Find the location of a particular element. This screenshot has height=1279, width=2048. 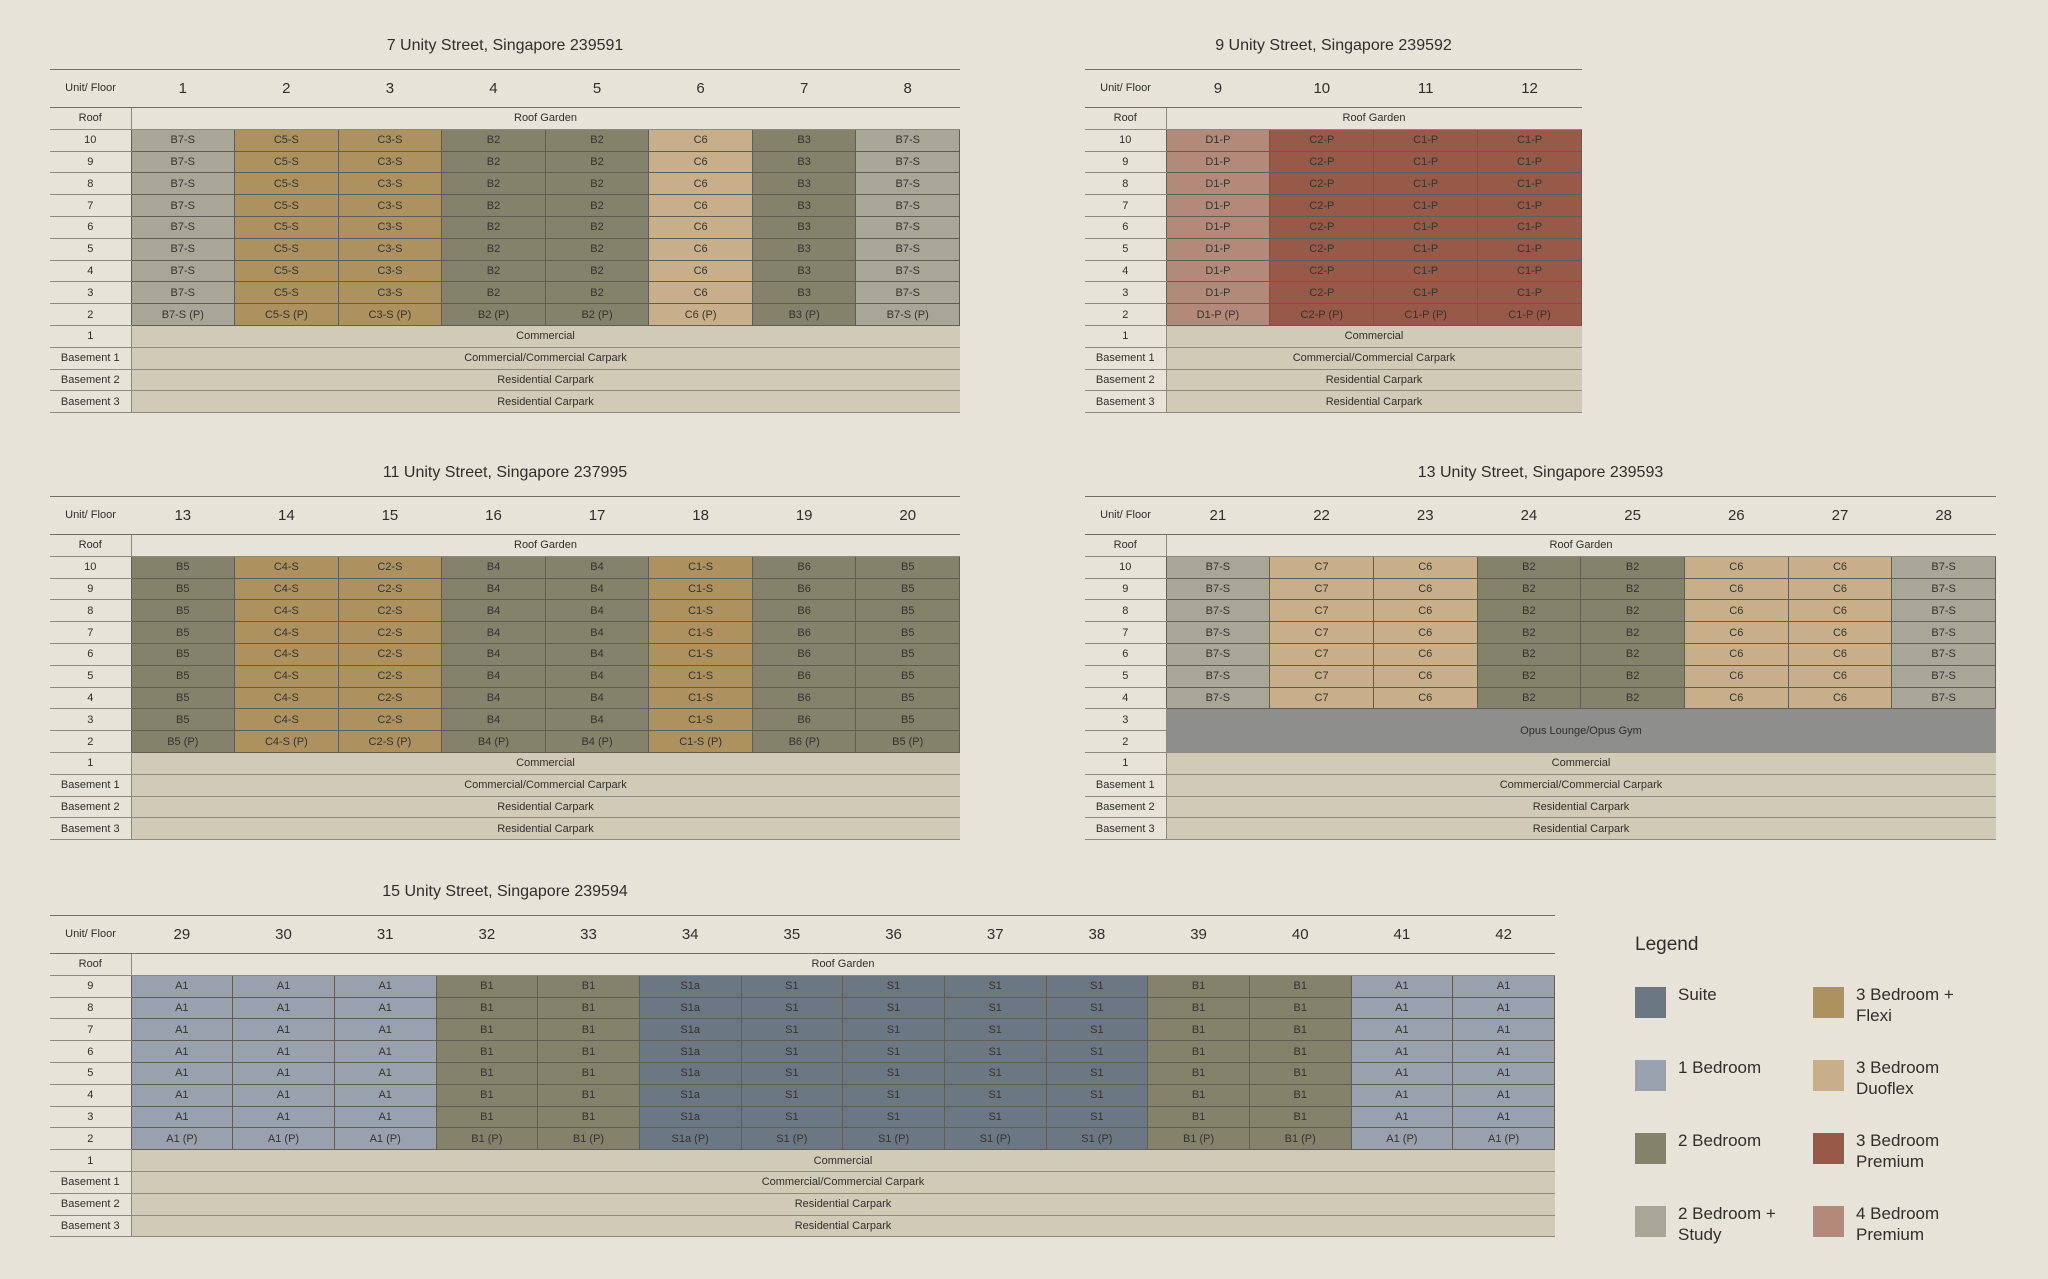

legend-item: 2 Bedroom is located at coordinates (1720, 1155).